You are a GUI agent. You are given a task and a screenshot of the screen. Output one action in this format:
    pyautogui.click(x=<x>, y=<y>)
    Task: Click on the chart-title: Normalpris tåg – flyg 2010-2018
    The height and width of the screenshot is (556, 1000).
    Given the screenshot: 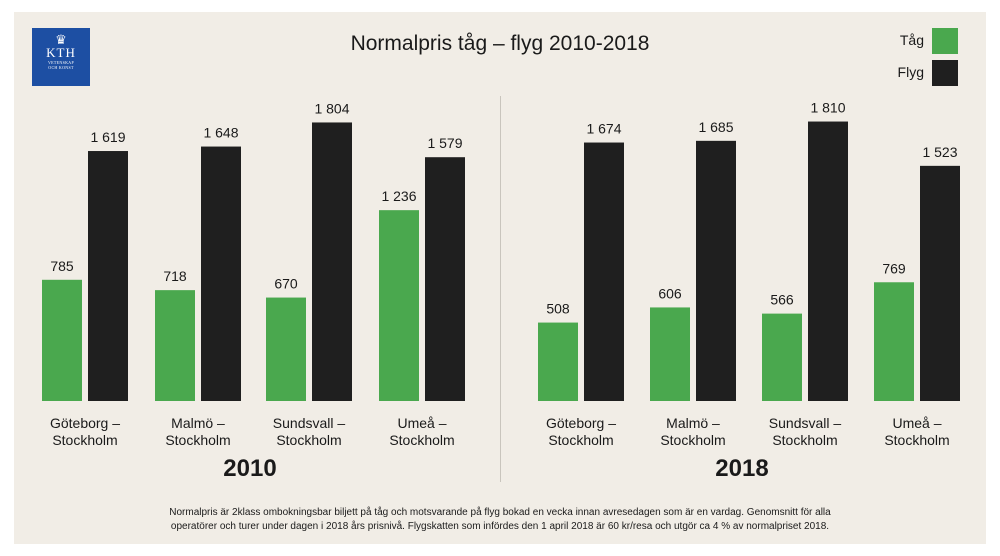 What is the action you would take?
    pyautogui.click(x=500, y=43)
    